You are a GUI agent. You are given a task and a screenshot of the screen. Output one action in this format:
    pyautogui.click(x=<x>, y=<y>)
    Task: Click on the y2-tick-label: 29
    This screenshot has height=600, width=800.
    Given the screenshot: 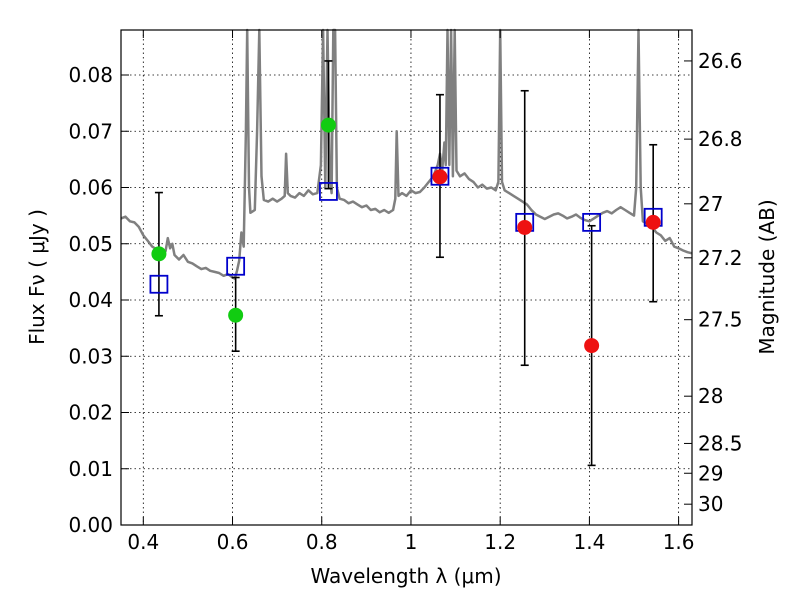 What is the action you would take?
    pyautogui.click(x=710, y=473)
    